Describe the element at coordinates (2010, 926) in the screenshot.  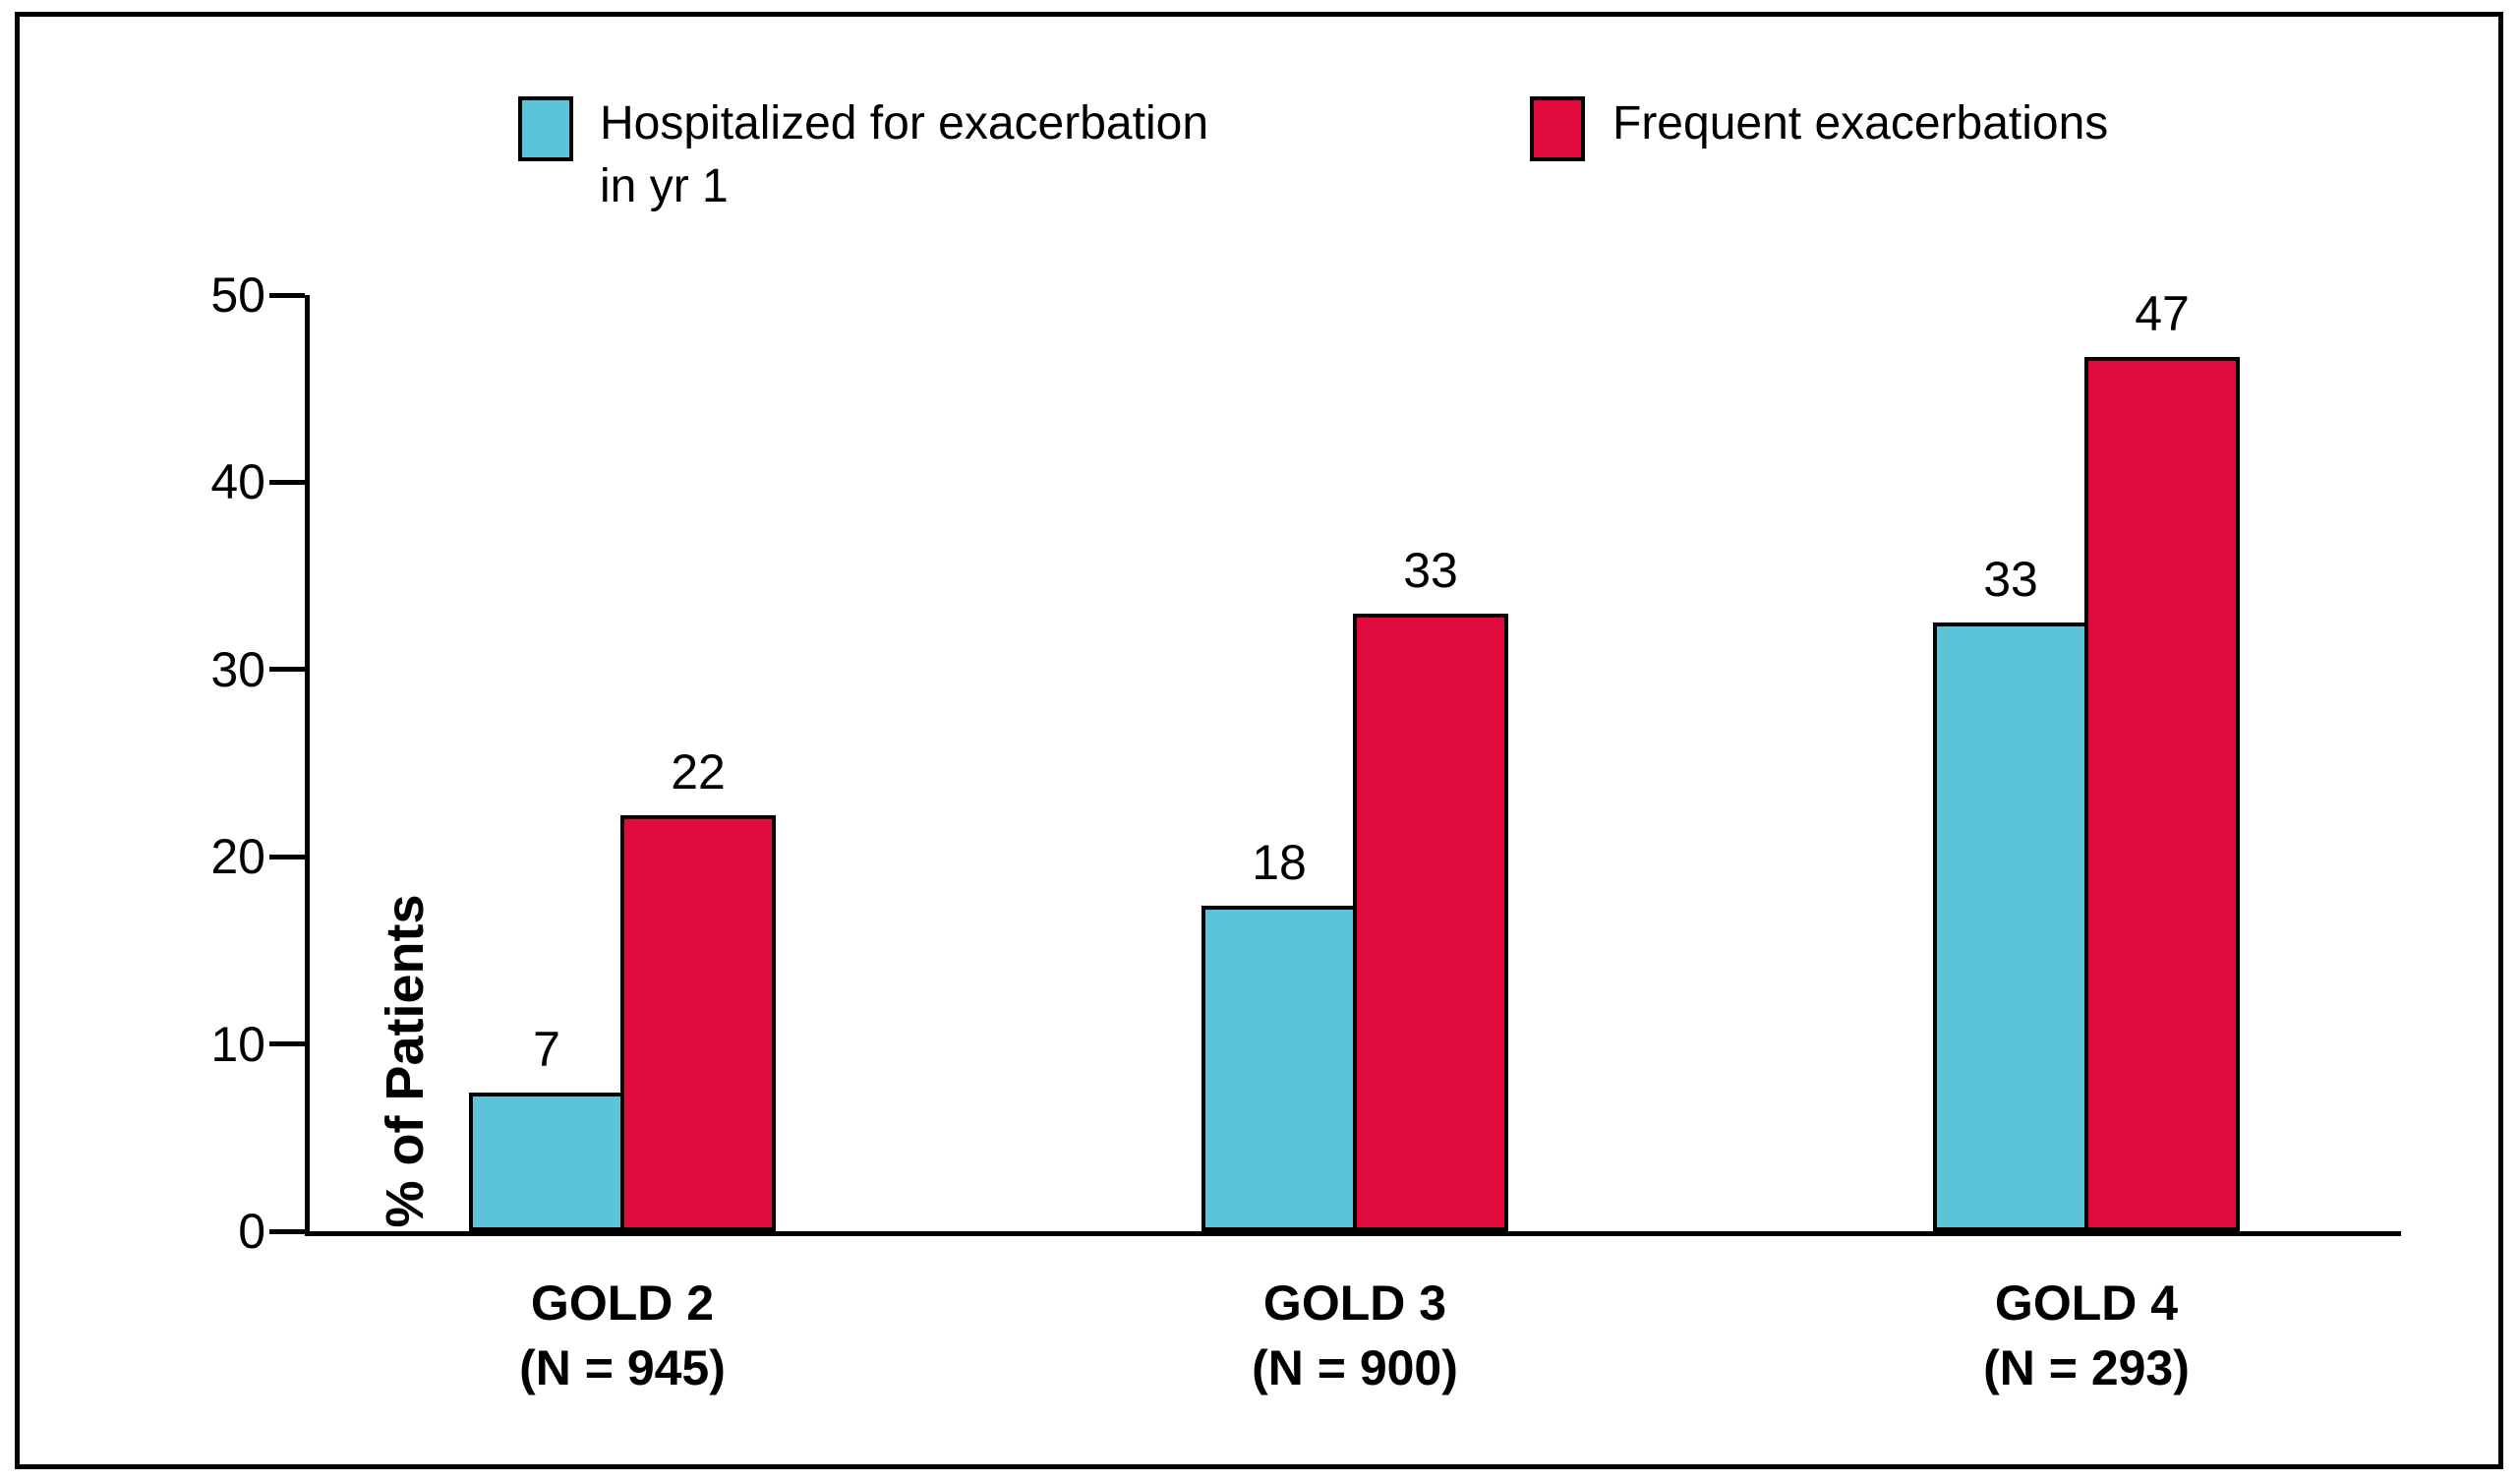
I see `bar-gold4-hospitalized` at that location.